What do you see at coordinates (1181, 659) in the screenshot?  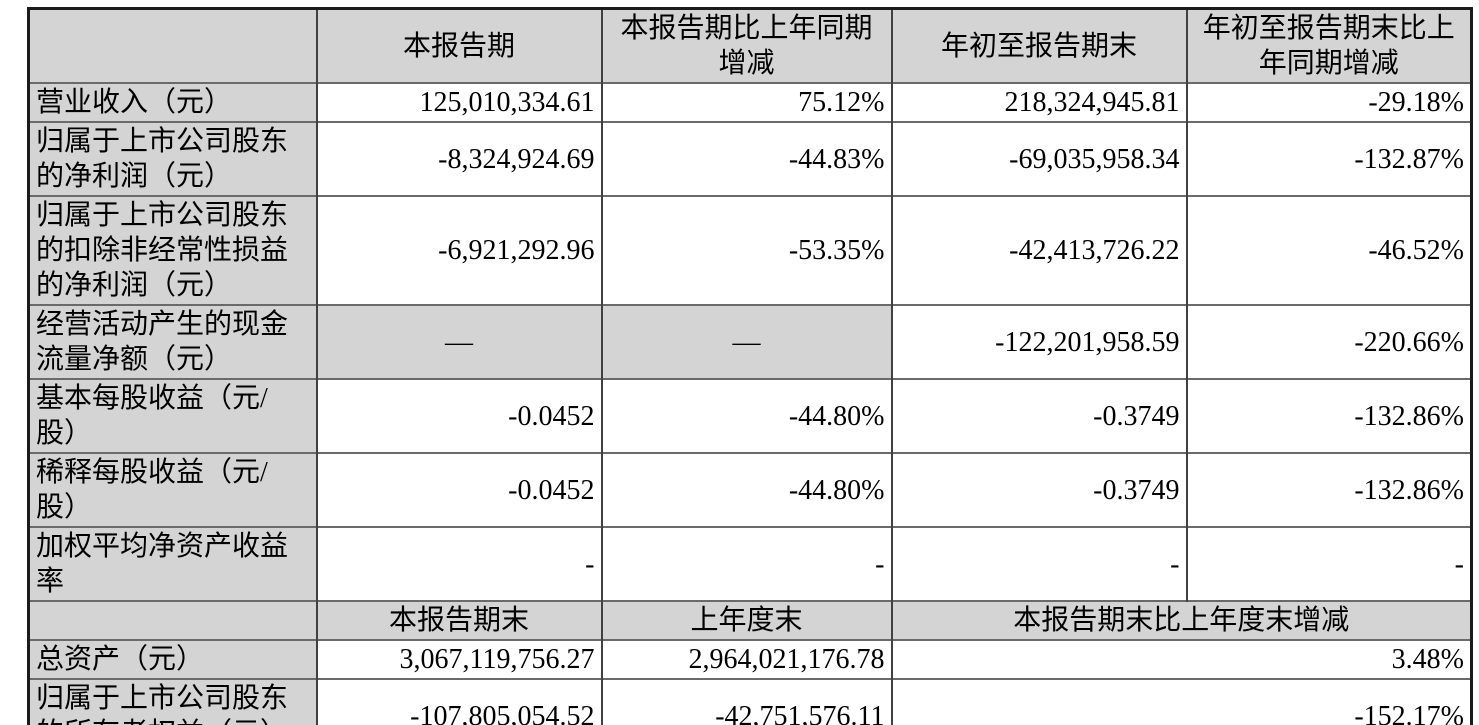 I see `total-assets-change-value: 3.48%` at bounding box center [1181, 659].